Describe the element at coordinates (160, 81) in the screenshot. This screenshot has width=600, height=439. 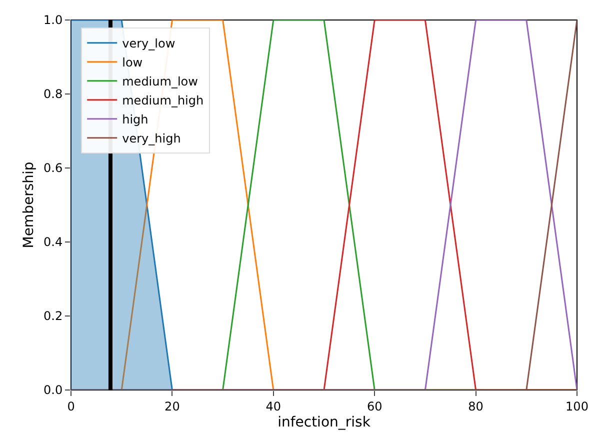
I see `legend-label: medium_low` at that location.